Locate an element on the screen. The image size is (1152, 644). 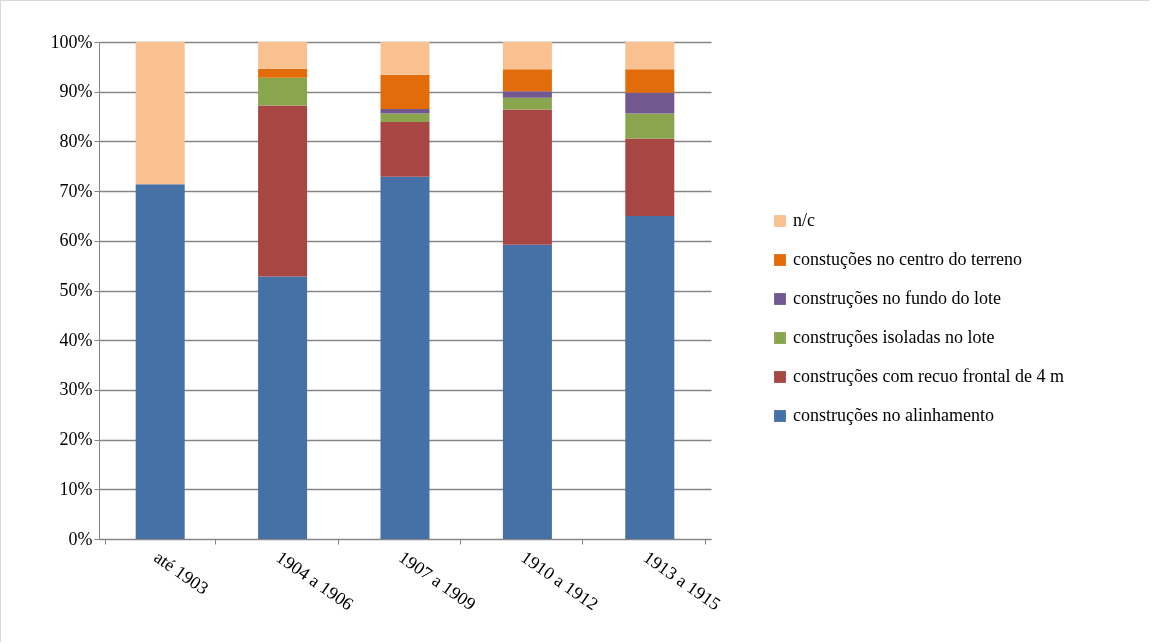
x-tick-label: 1907 a 1909 is located at coordinates (437, 580).